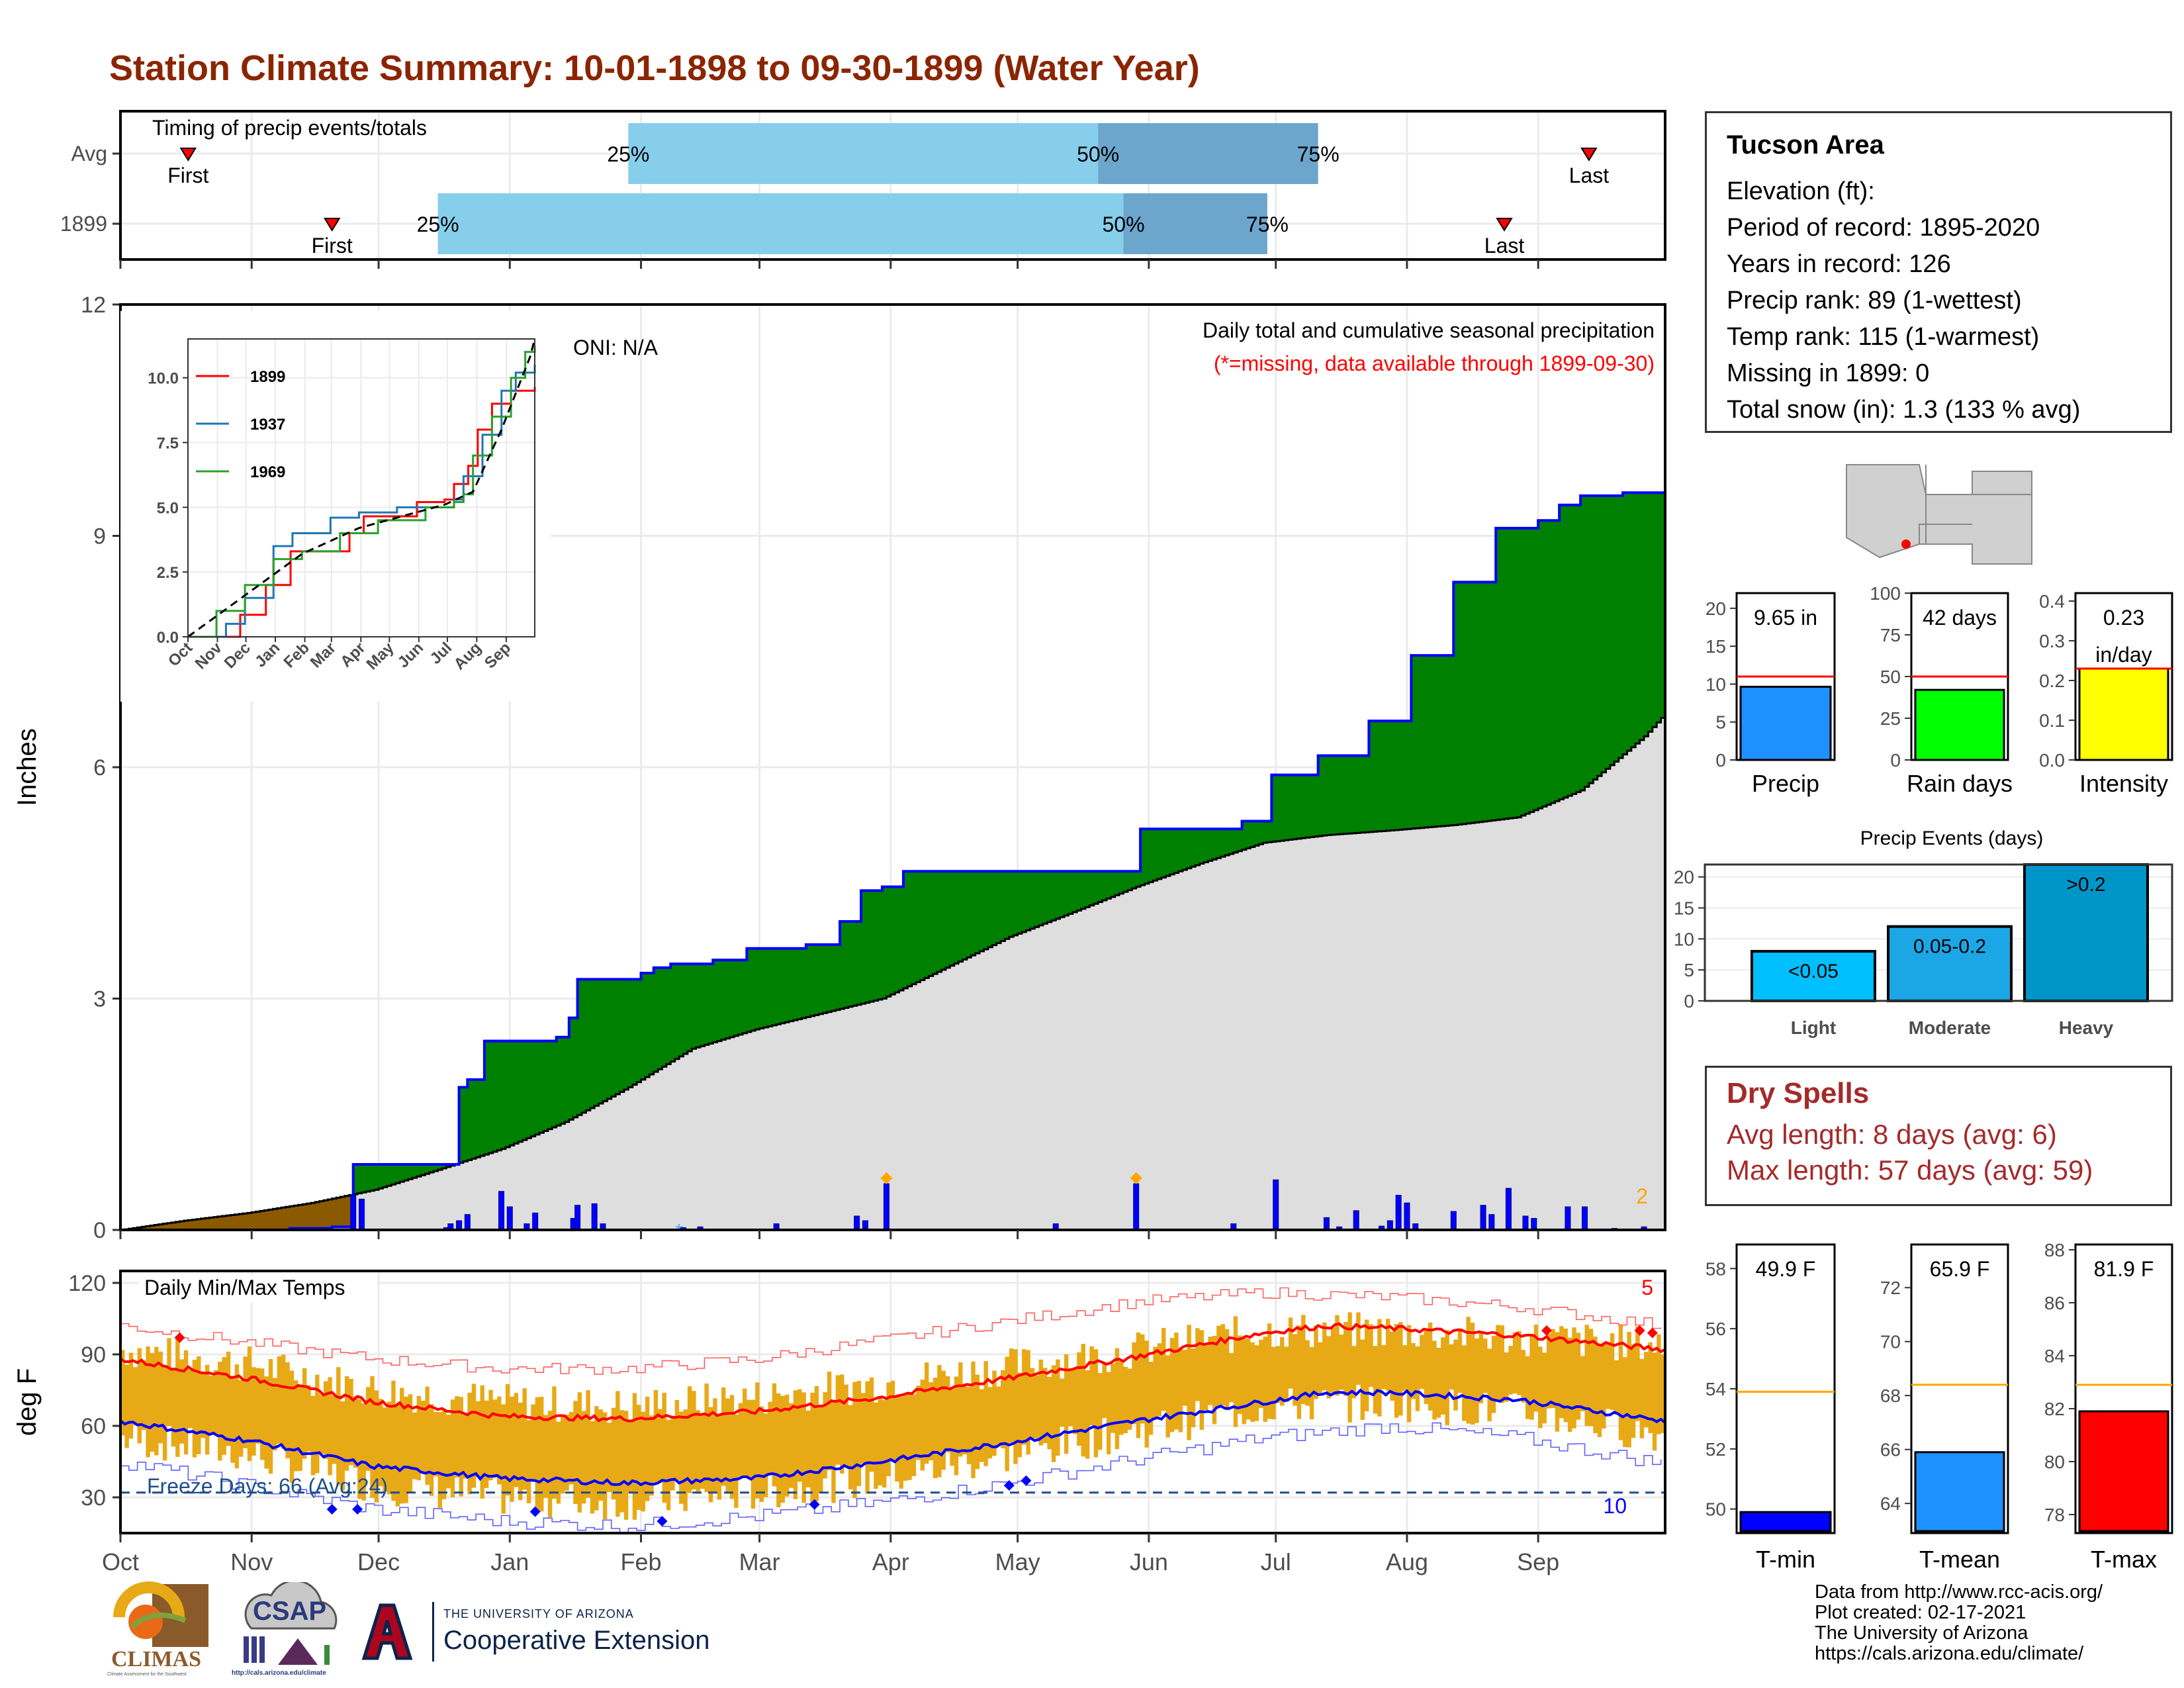  I want to click on y-axis-title: deg F, so click(28, 1402).